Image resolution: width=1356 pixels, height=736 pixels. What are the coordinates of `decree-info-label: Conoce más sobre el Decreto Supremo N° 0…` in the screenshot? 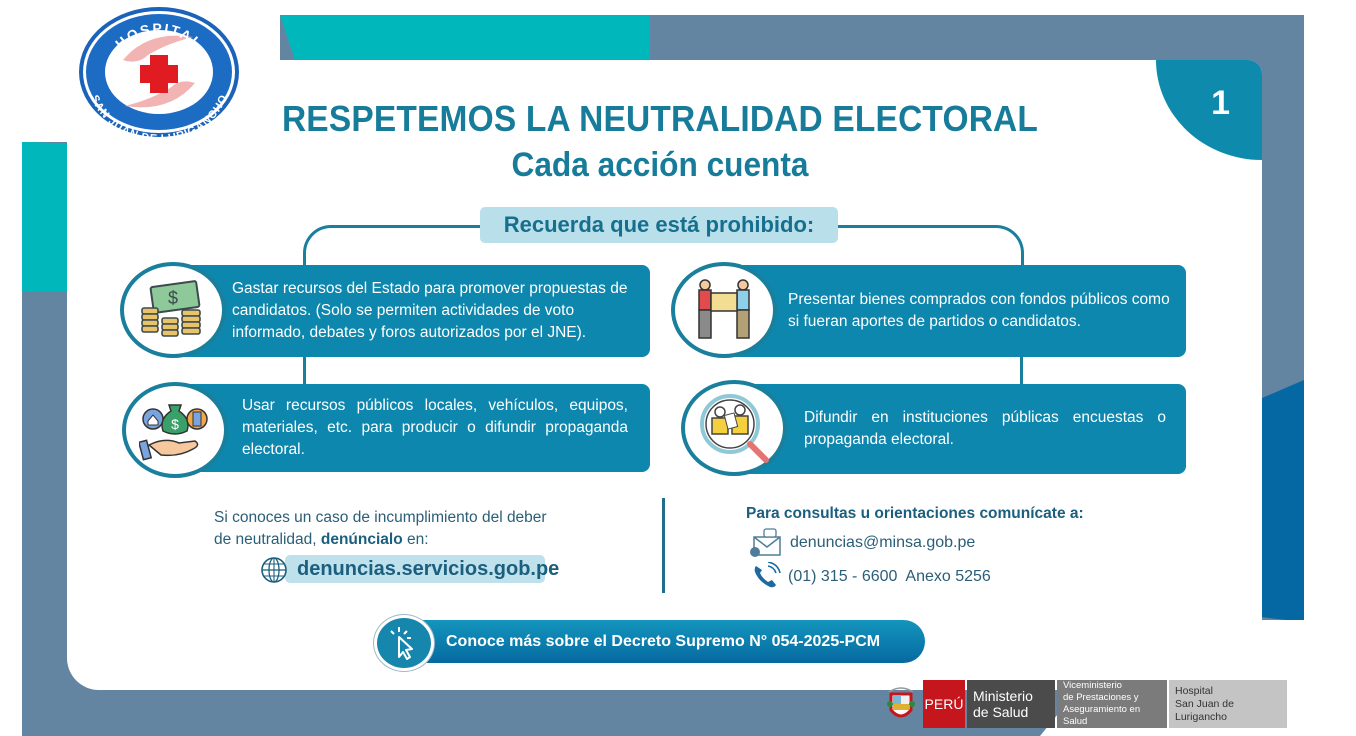 It's located at (663, 641).